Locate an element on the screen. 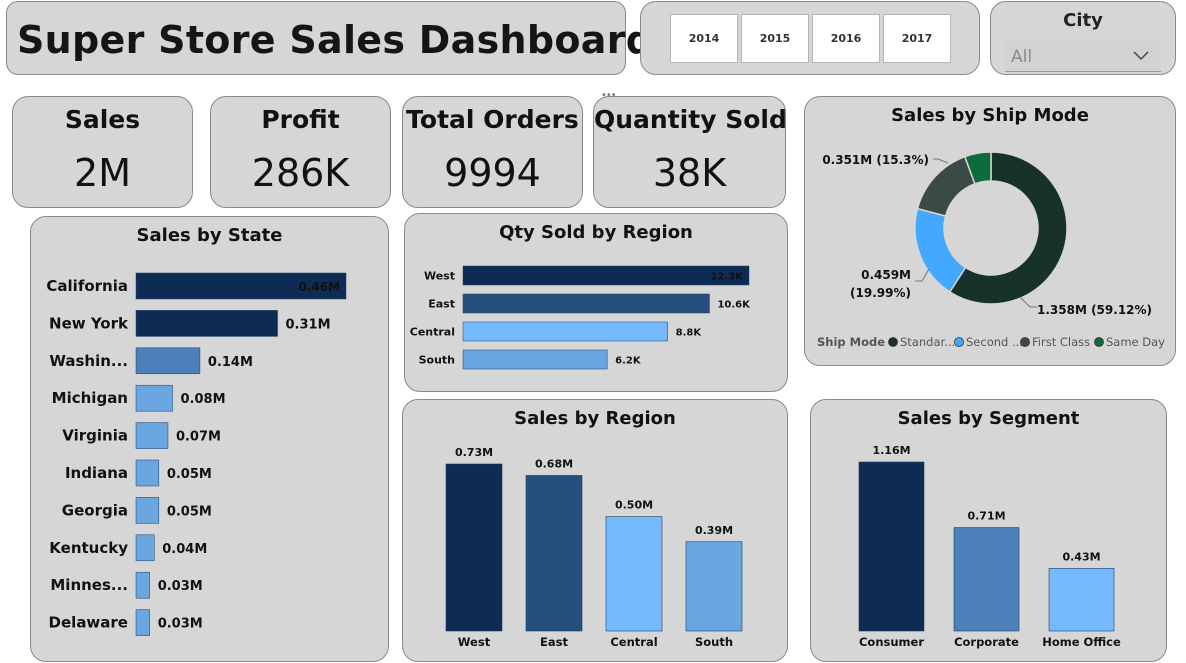 The image size is (1186, 663). kpi-card-quantity-sold: Quantity Sold 38K is located at coordinates (690, 152).